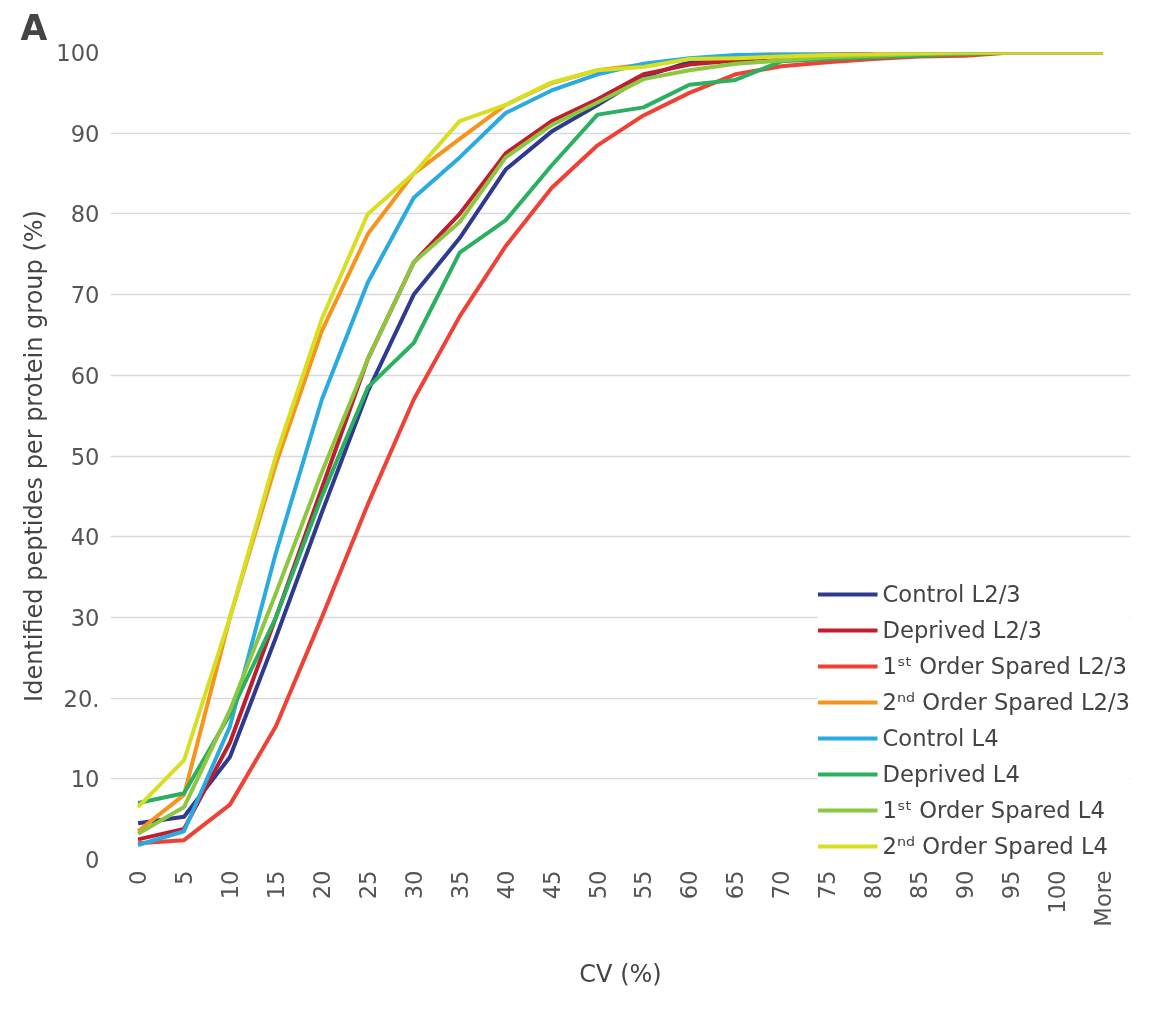 The image size is (1174, 1010). Describe the element at coordinates (643, 885) in the screenshot. I see `x-tick-label: 55` at that location.